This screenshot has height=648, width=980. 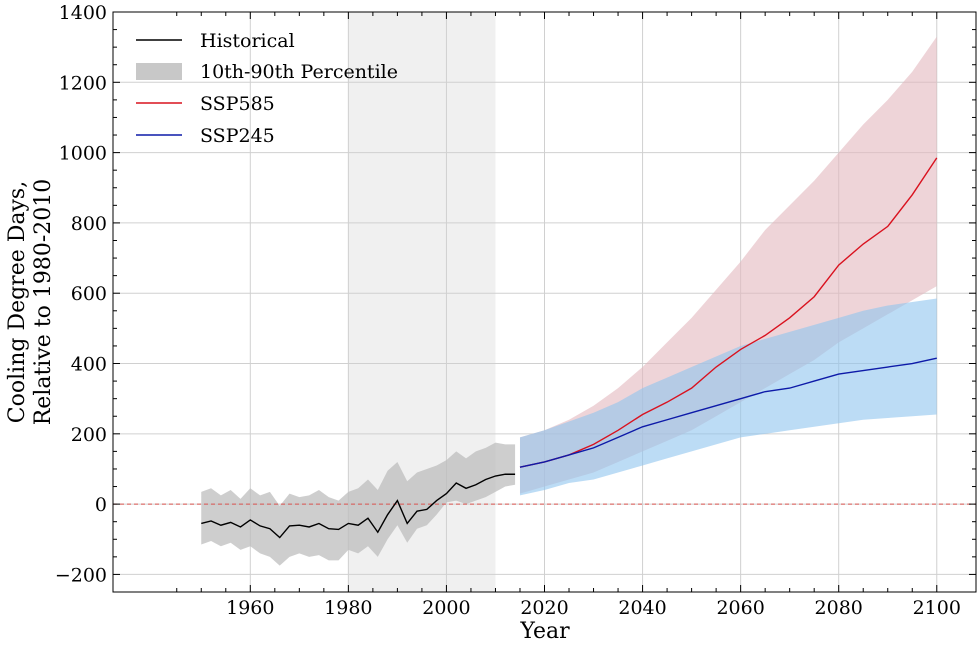 What do you see at coordinates (247, 41) in the screenshot?
I see `legend-label-historical: Historical` at bounding box center [247, 41].